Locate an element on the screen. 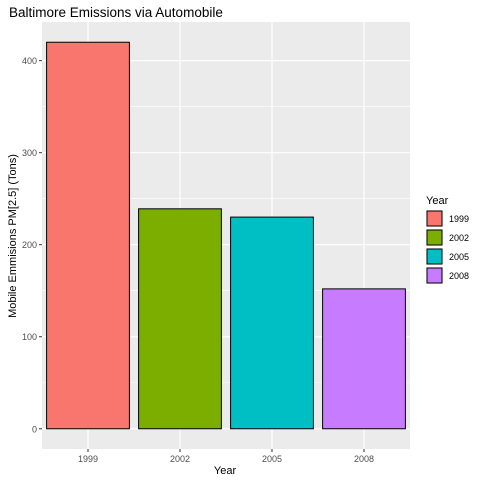  legend-swatch-2008 is located at coordinates (434, 275).